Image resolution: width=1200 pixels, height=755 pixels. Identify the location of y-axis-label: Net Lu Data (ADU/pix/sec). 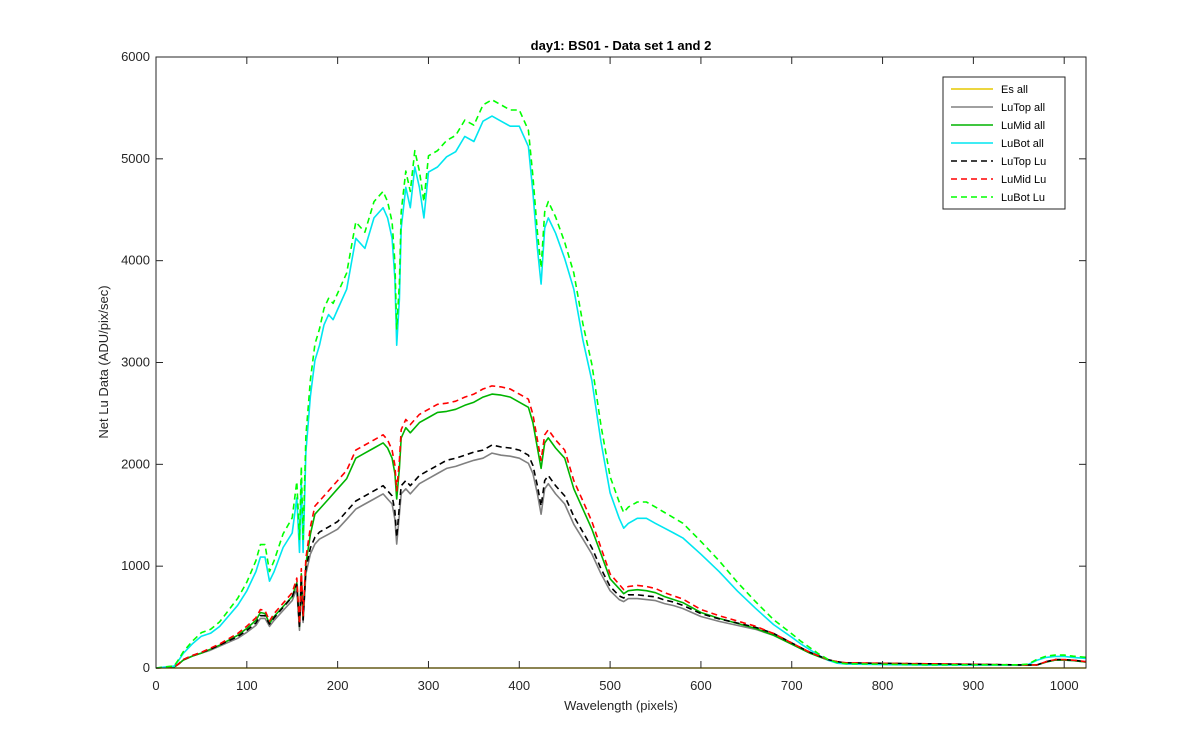
(103, 361).